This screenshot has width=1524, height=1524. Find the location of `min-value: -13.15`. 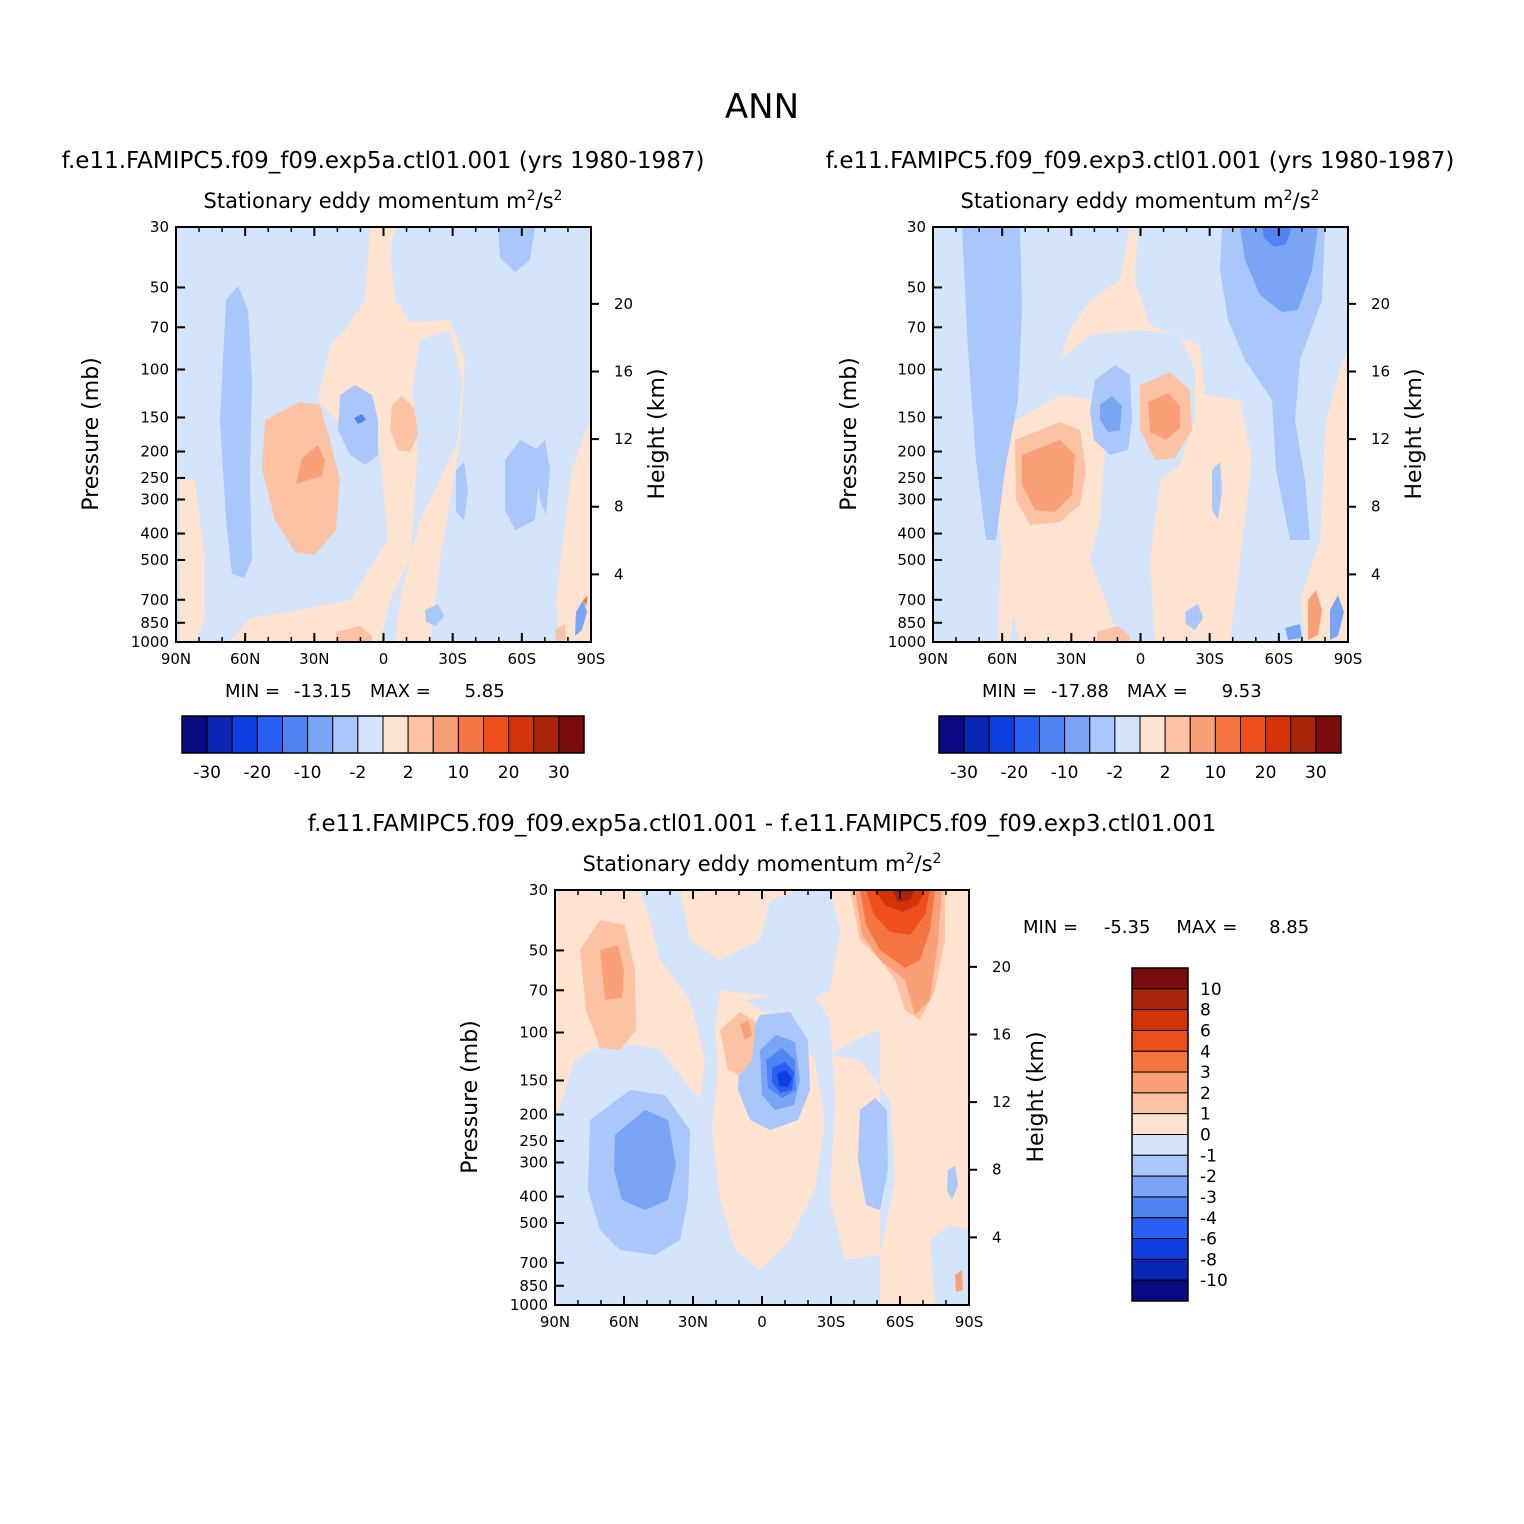

min-value: -13.15 is located at coordinates (323, 691).